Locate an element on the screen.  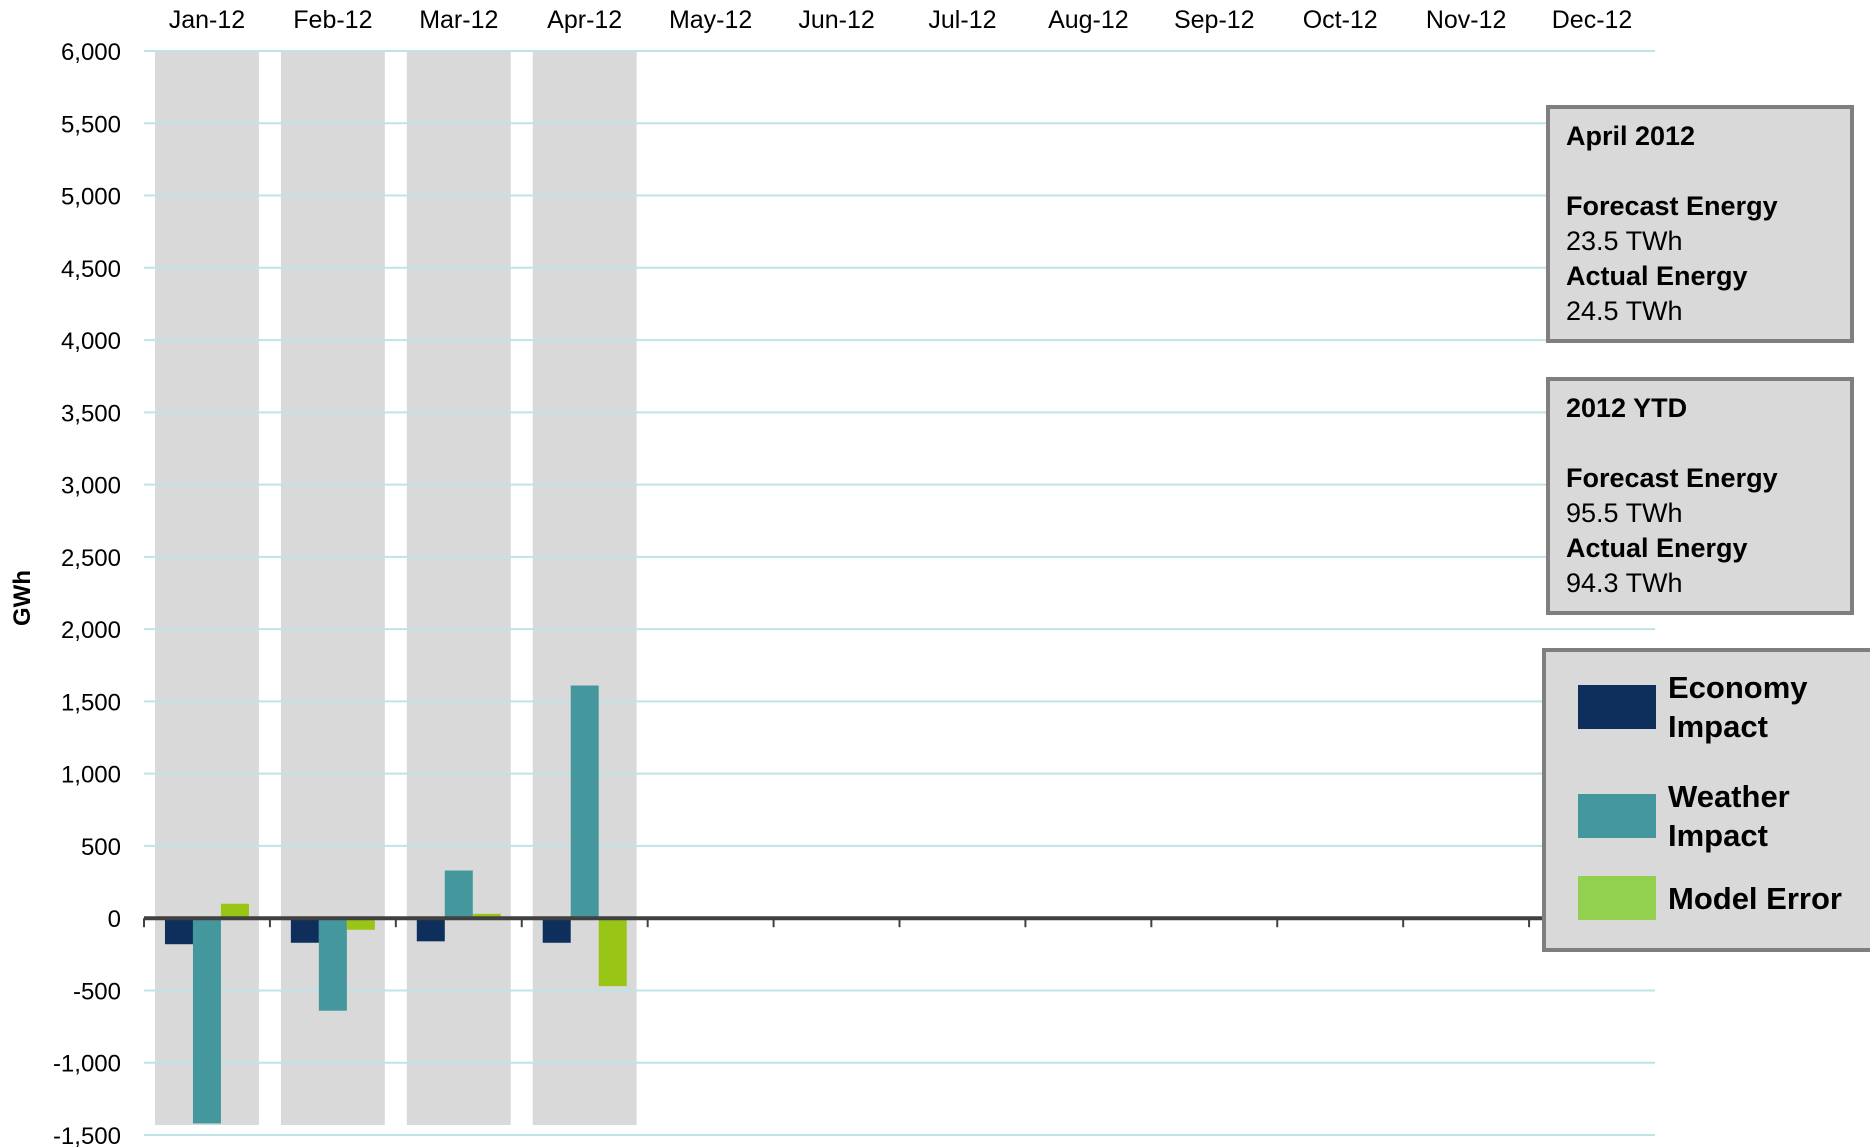
forecast-energy-value: 23.5 TWh is located at coordinates (1624, 241).